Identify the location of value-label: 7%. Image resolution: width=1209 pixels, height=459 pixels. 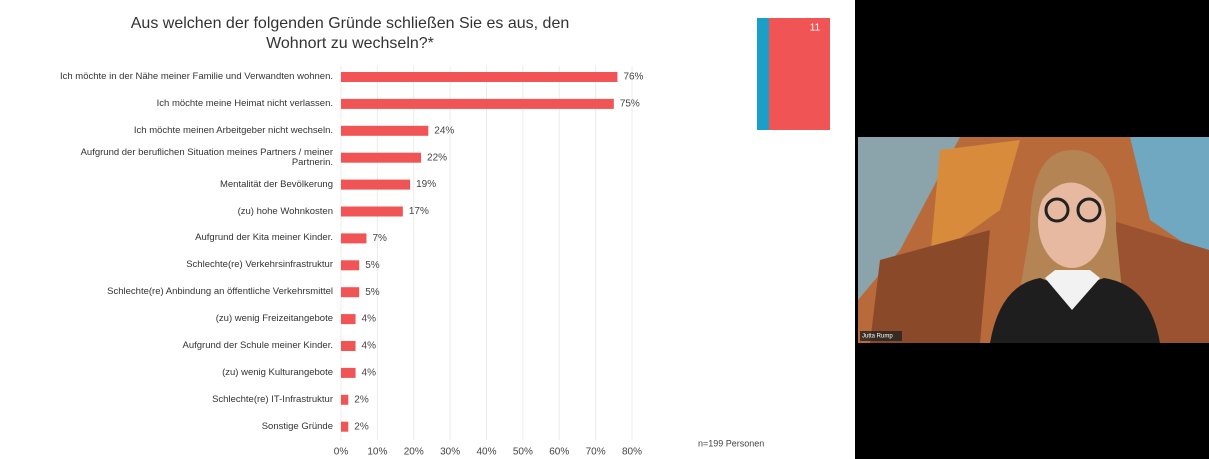
(379, 238).